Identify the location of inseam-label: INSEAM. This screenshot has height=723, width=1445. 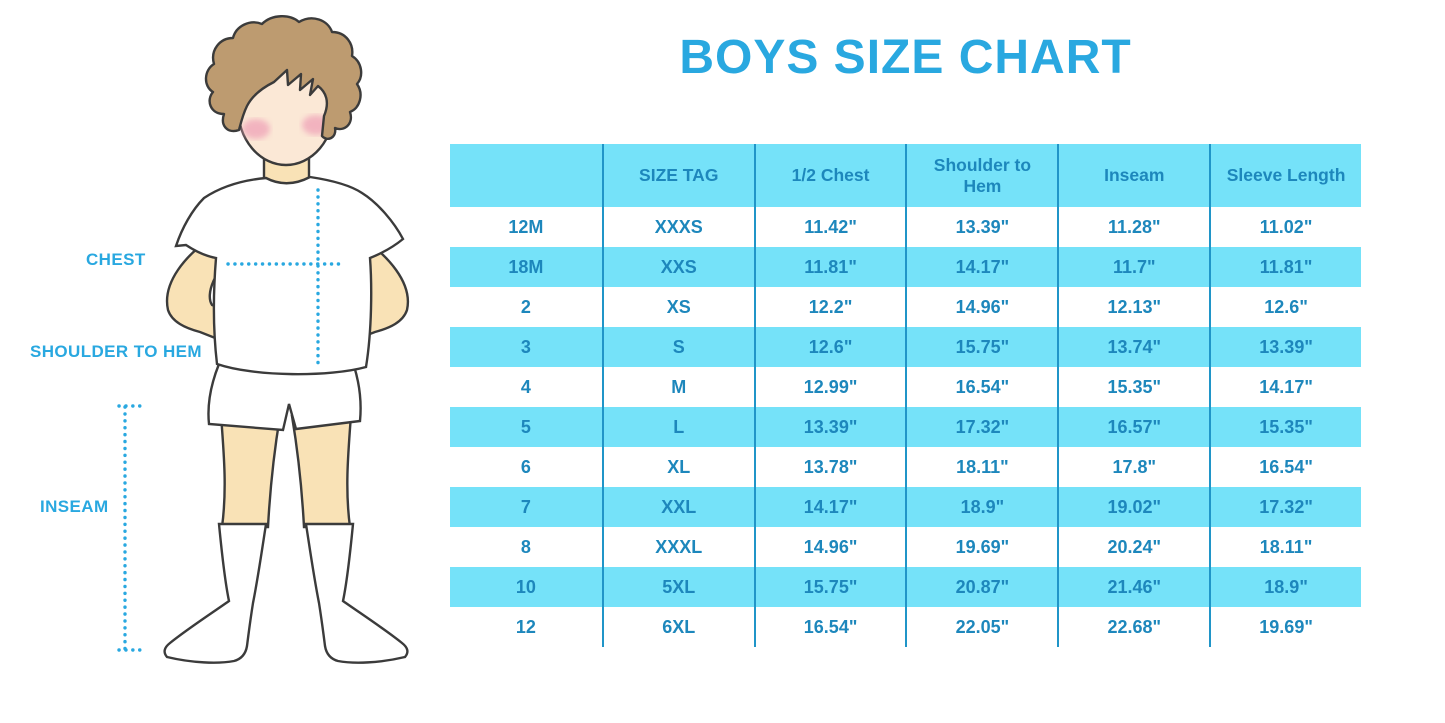
(74, 506).